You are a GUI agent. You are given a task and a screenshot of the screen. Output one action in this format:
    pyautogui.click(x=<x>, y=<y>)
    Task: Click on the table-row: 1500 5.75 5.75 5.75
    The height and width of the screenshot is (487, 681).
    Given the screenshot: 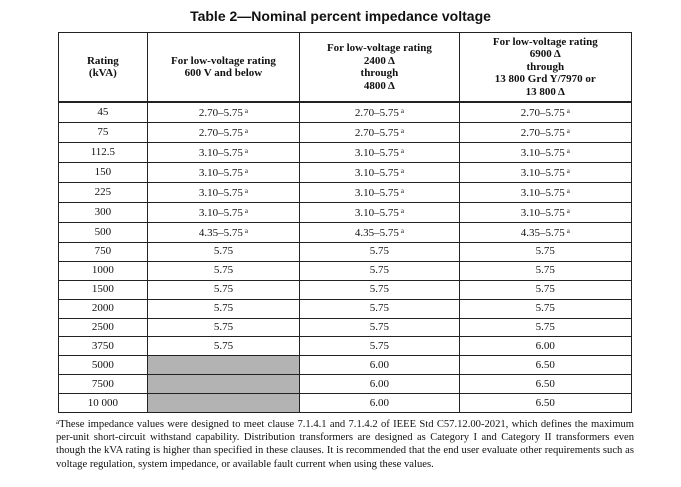 What is the action you would take?
    pyautogui.click(x=345, y=289)
    